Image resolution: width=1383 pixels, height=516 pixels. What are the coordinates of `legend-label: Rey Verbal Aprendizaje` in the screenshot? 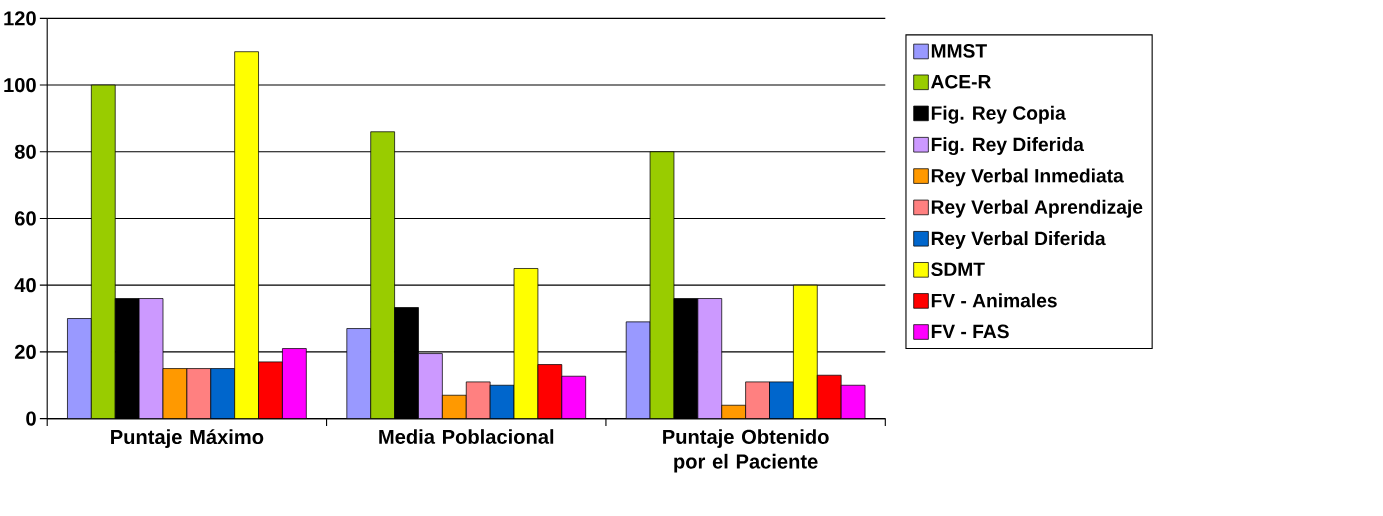 It's located at (1037, 208).